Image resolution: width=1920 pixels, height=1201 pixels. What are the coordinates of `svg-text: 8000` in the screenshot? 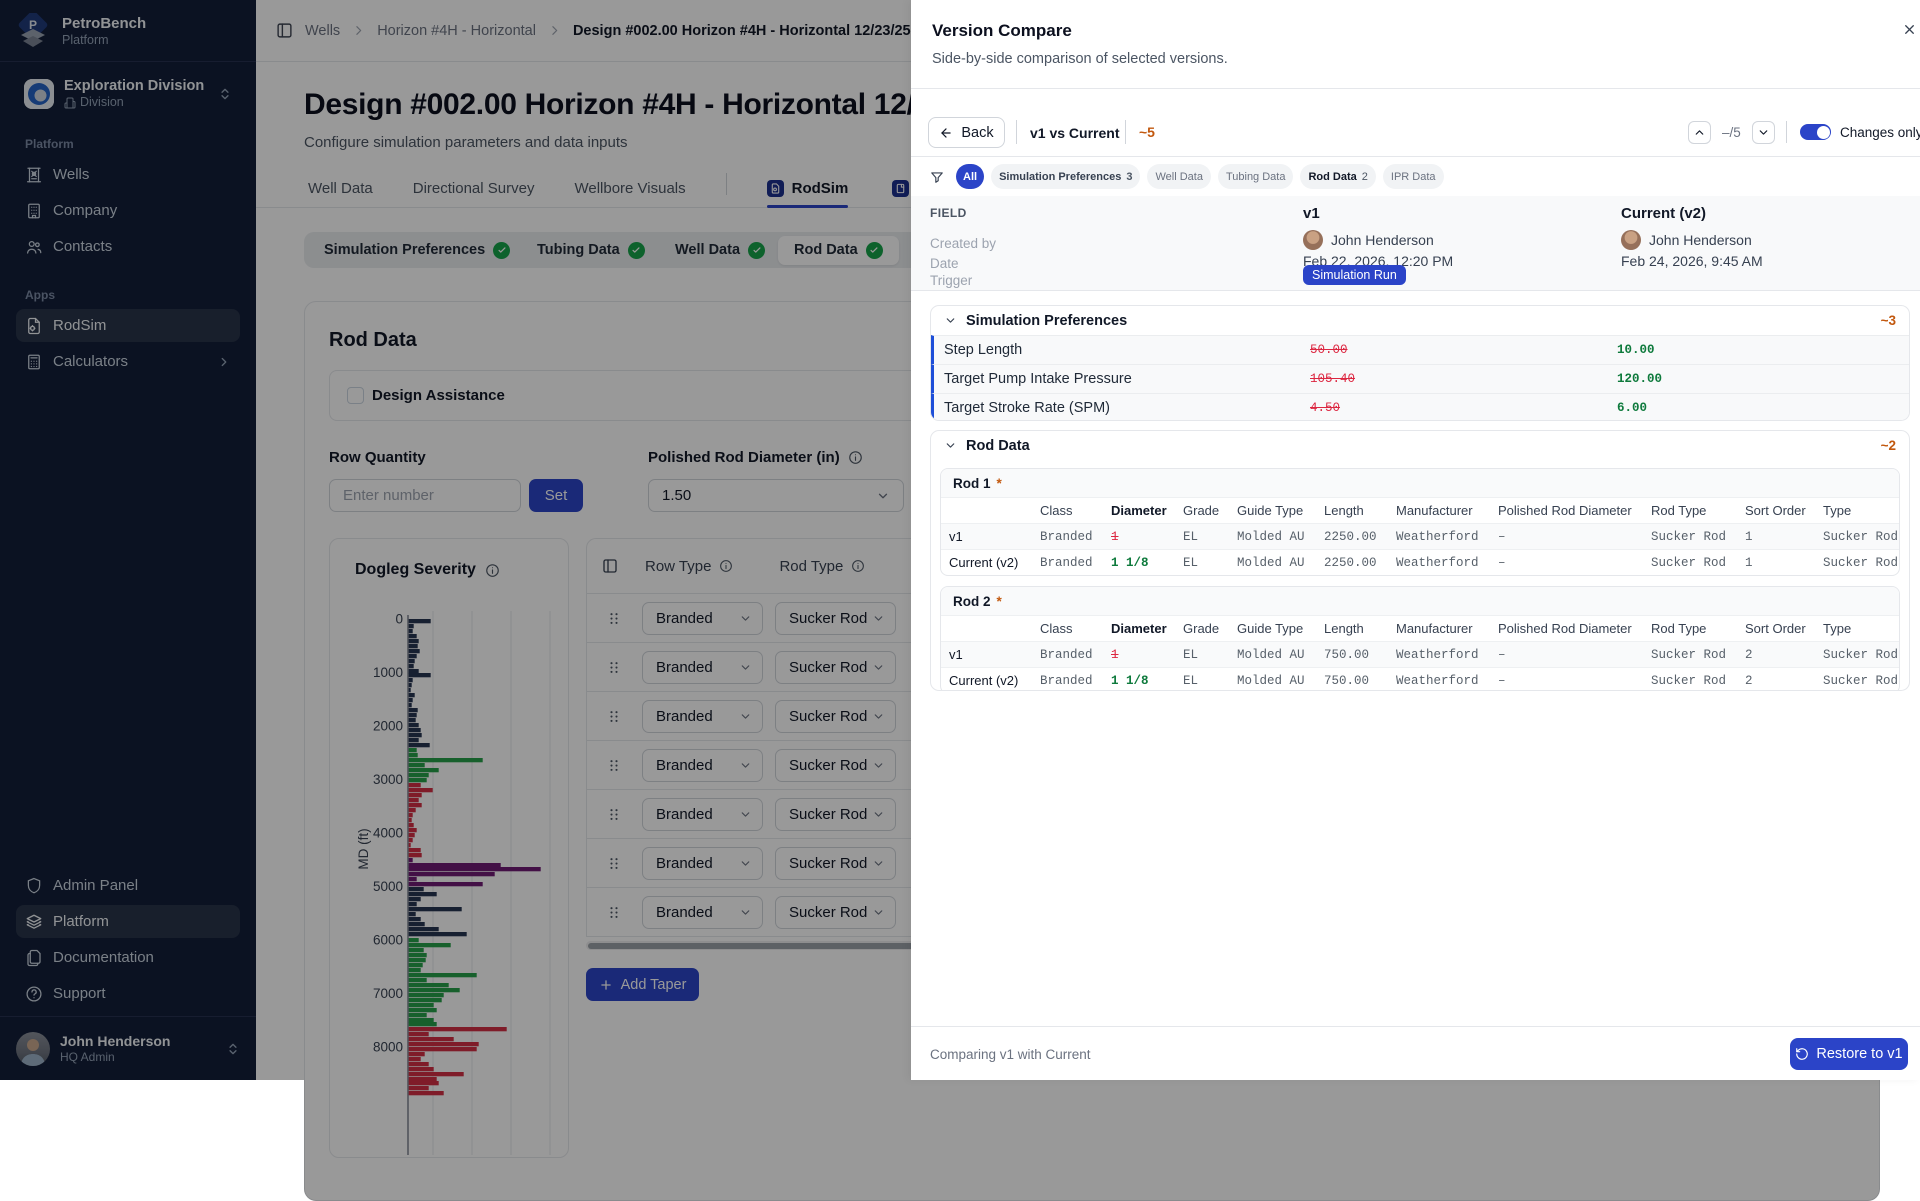 It's located at (388, 1047).